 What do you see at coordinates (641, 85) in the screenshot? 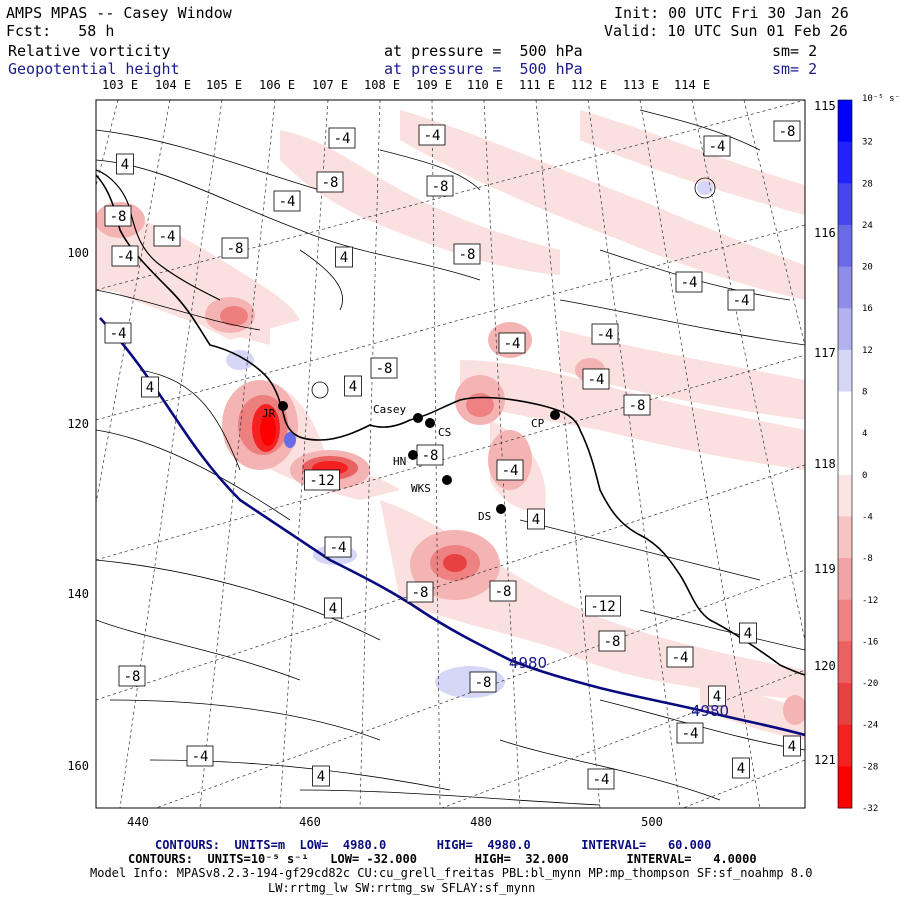
I see `longitude-label: 113 E` at bounding box center [641, 85].